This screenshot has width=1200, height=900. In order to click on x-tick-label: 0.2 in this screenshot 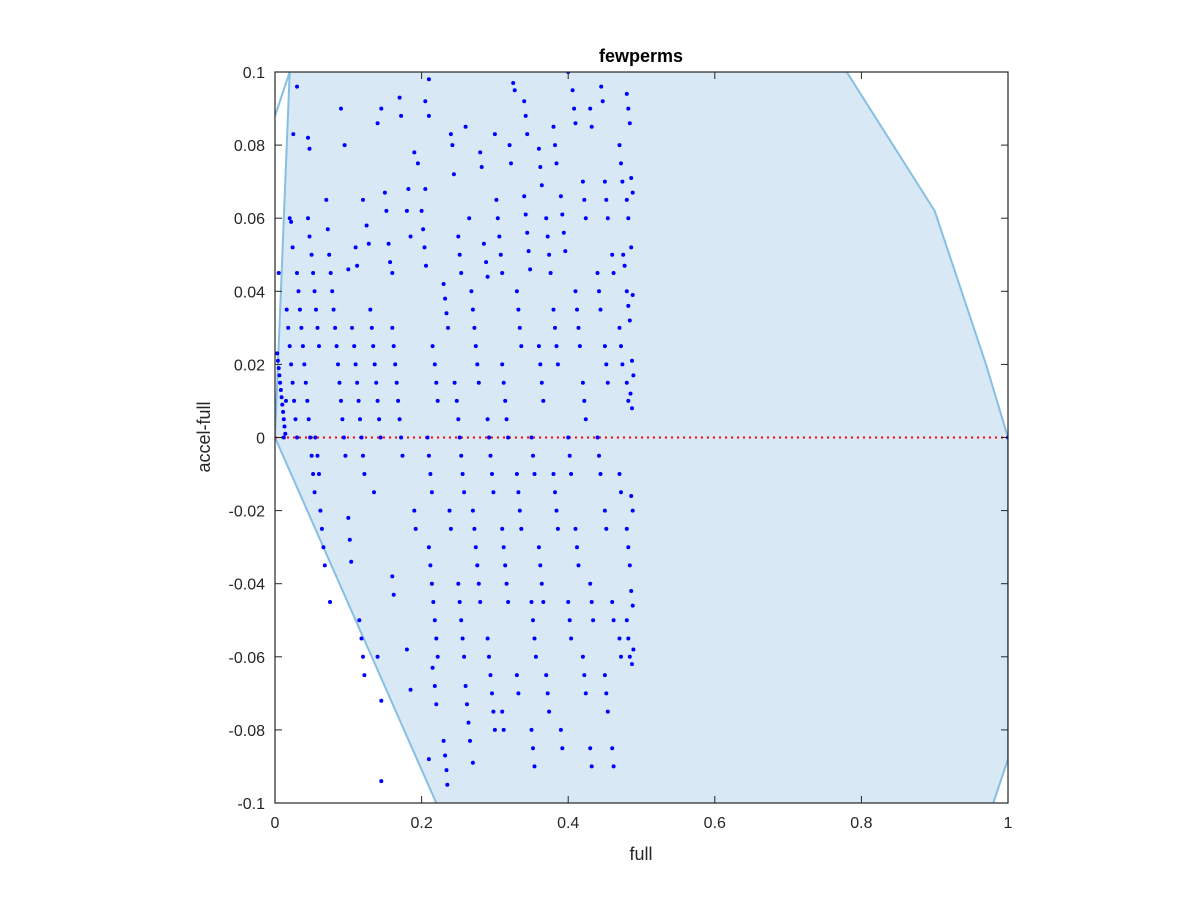, I will do `click(421, 823)`.